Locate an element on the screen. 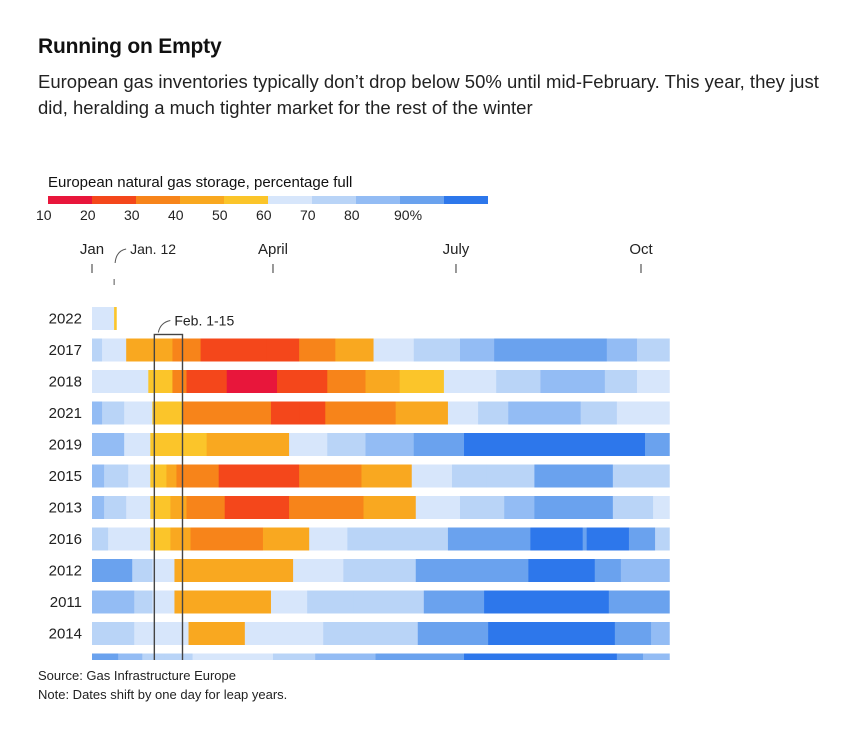  row-year-label: 2016 is located at coordinates (65, 539).